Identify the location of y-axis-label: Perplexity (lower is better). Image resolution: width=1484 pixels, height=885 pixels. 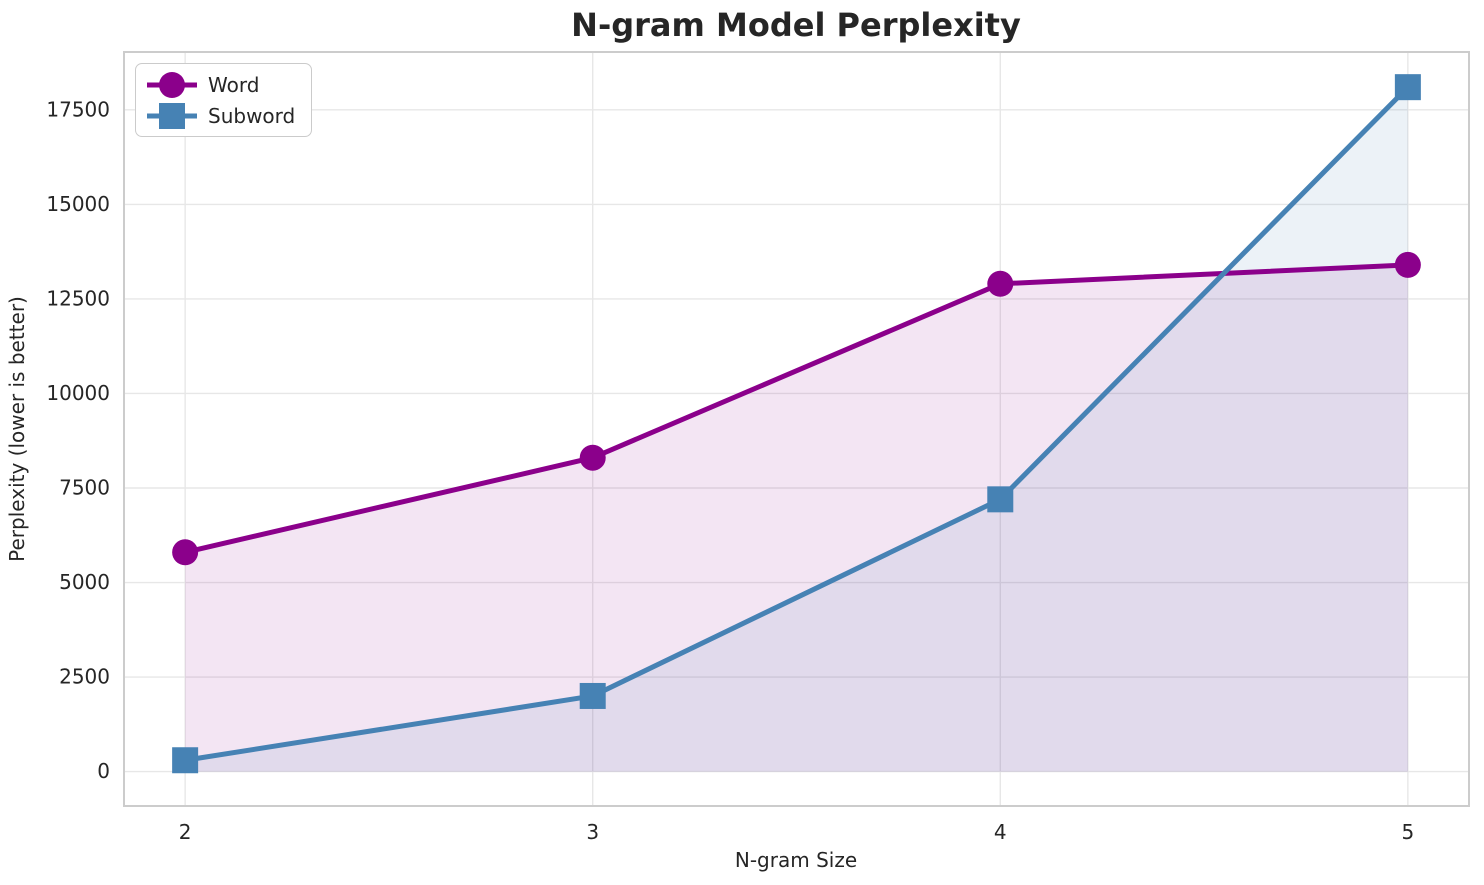
(17, 429).